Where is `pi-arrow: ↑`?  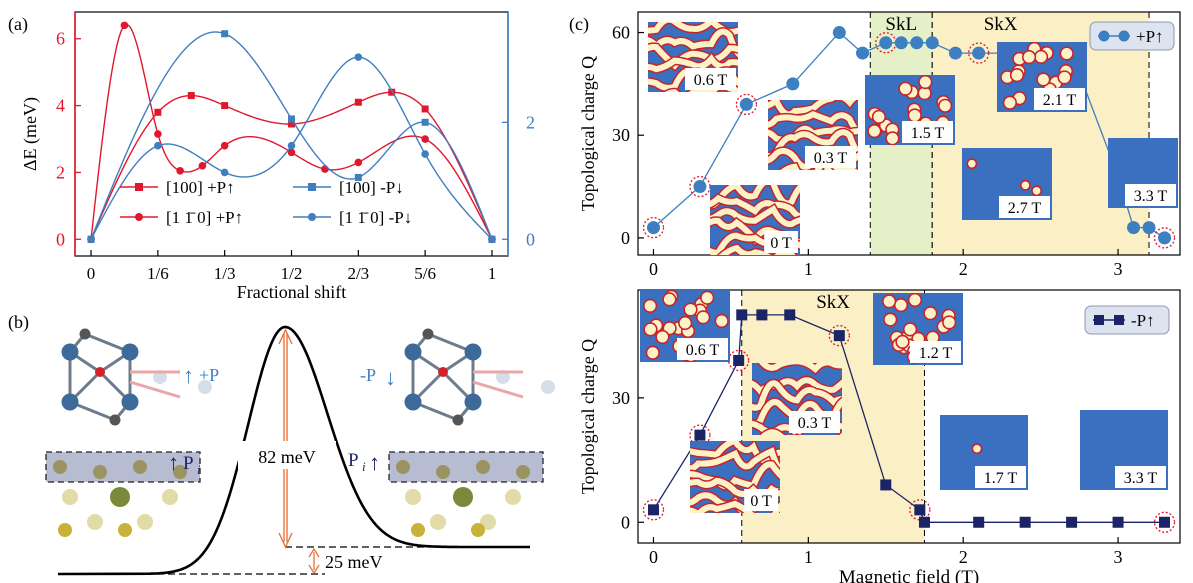 pi-arrow: ↑ is located at coordinates (374, 462).